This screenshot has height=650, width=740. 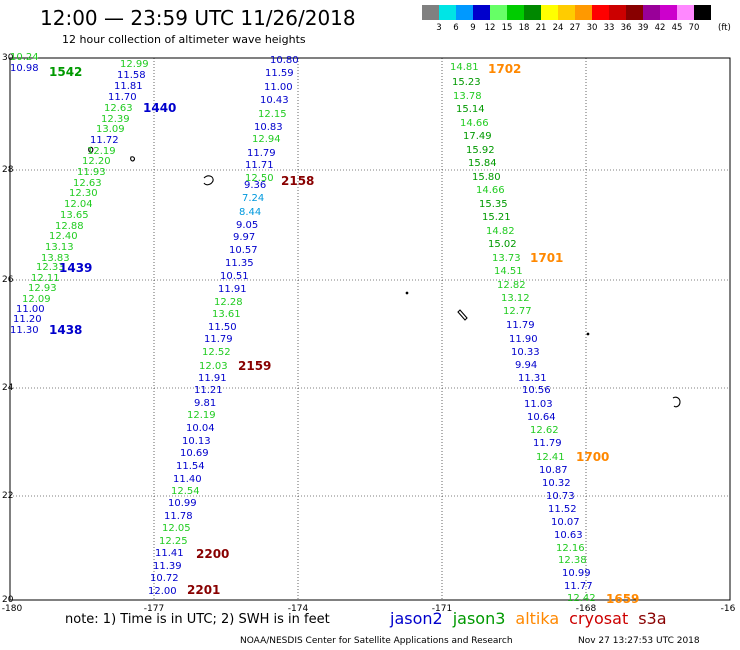 What do you see at coordinates (182, 503) in the screenshot?
I see `swh-value-label: 10.99` at bounding box center [182, 503].